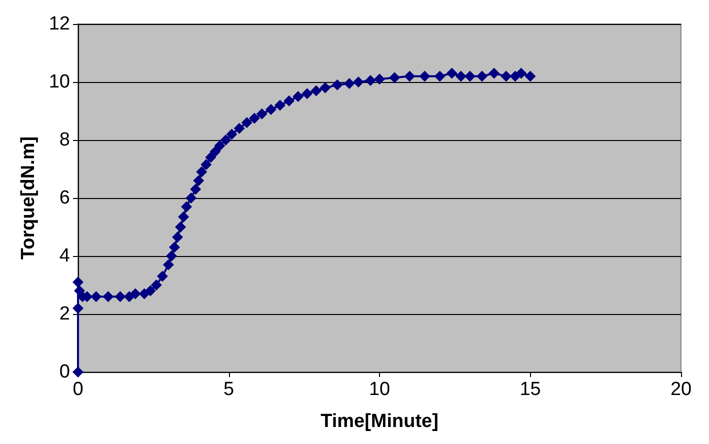  What do you see at coordinates (78, 389) in the screenshot?
I see `x-tick-label: 0` at bounding box center [78, 389].